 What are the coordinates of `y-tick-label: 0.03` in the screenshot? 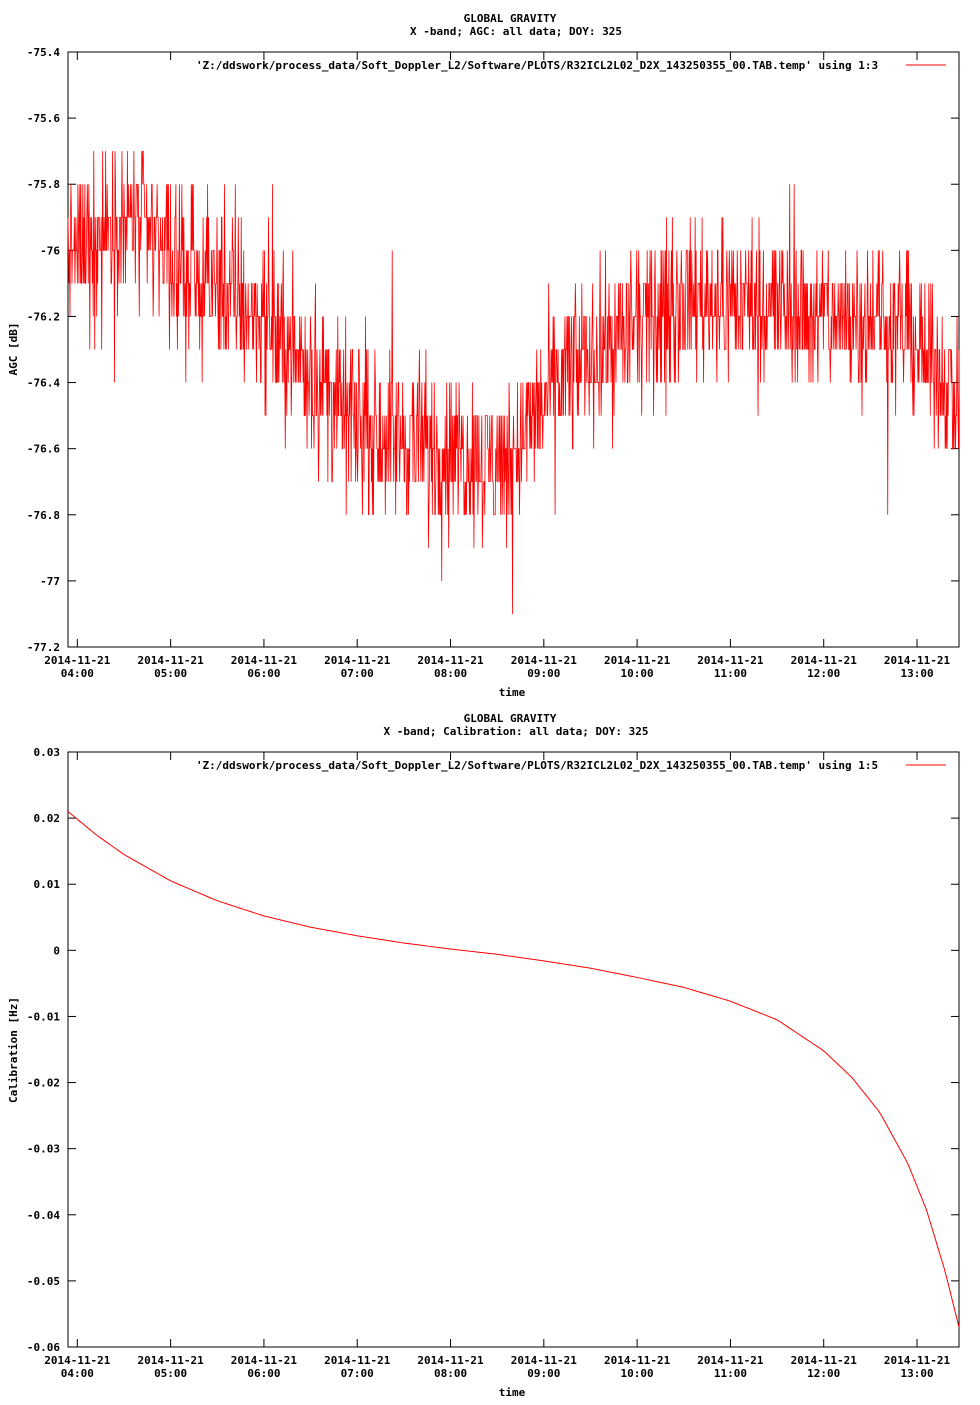 It's located at (47, 752).